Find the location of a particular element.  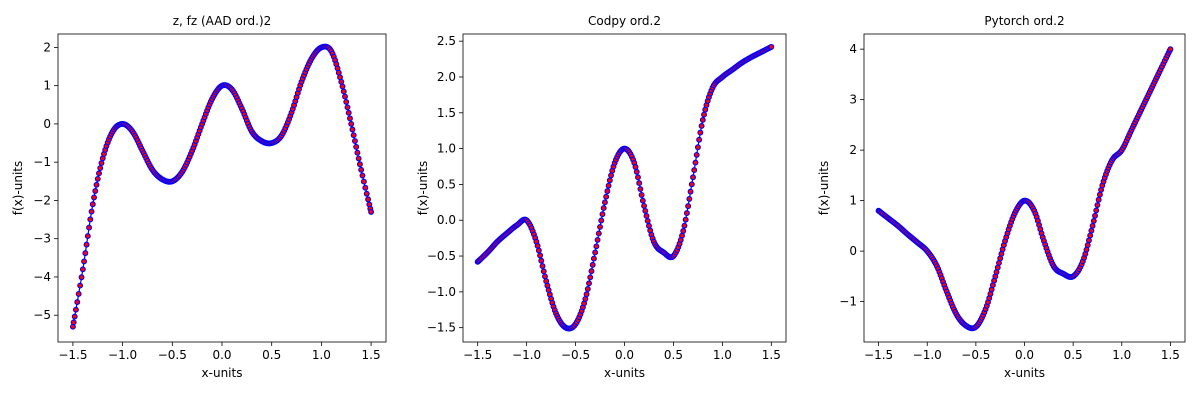

y-tick-label: 3 is located at coordinates (853, 100).